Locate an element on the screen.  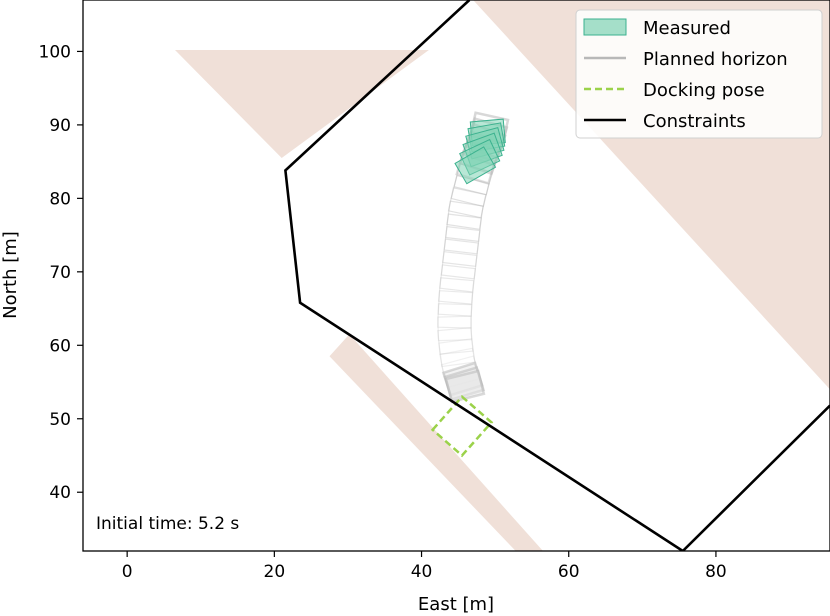
legend-box is located at coordinates (699, 74).